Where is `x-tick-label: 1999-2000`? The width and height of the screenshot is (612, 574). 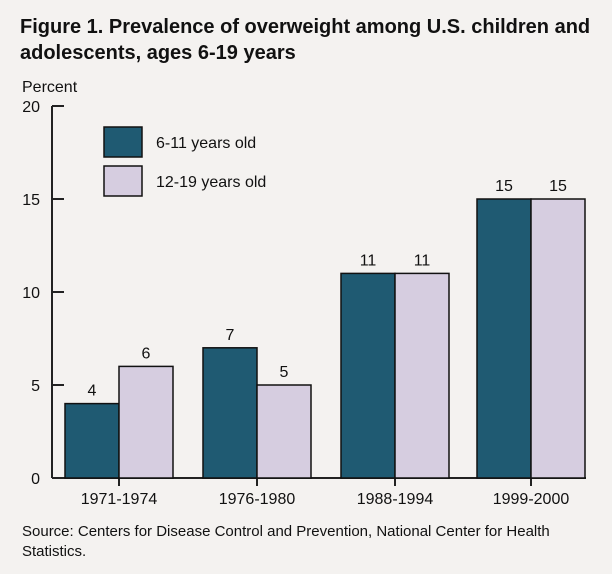 x-tick-label: 1999-2000 is located at coordinates (531, 499).